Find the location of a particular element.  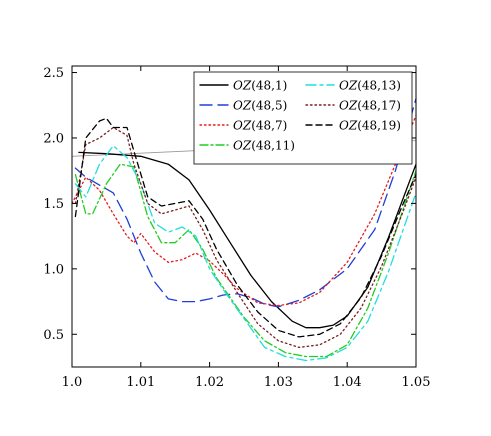

y-tick-label: 1.0 is located at coordinates (53, 269).